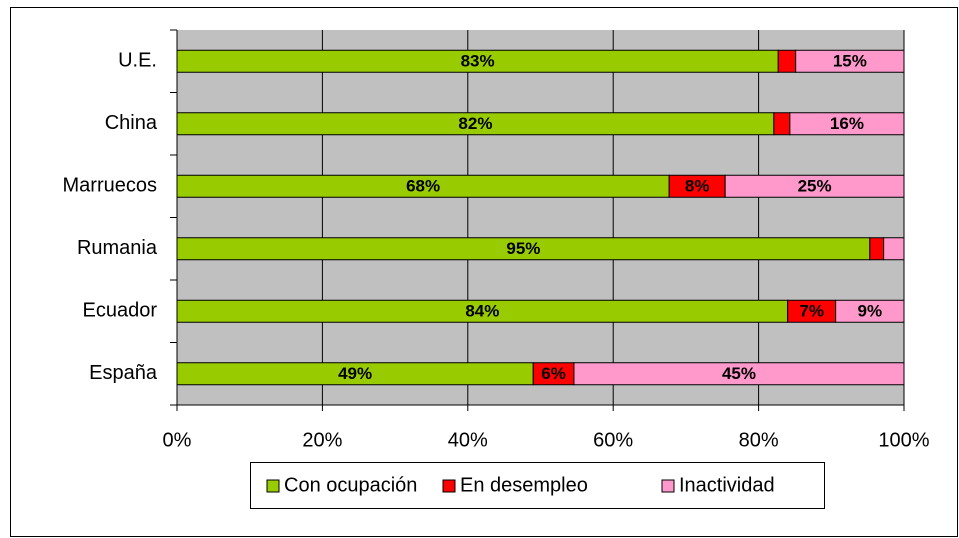  What do you see at coordinates (177, 440) in the screenshot?
I see `x-tick-label: 0%` at bounding box center [177, 440].